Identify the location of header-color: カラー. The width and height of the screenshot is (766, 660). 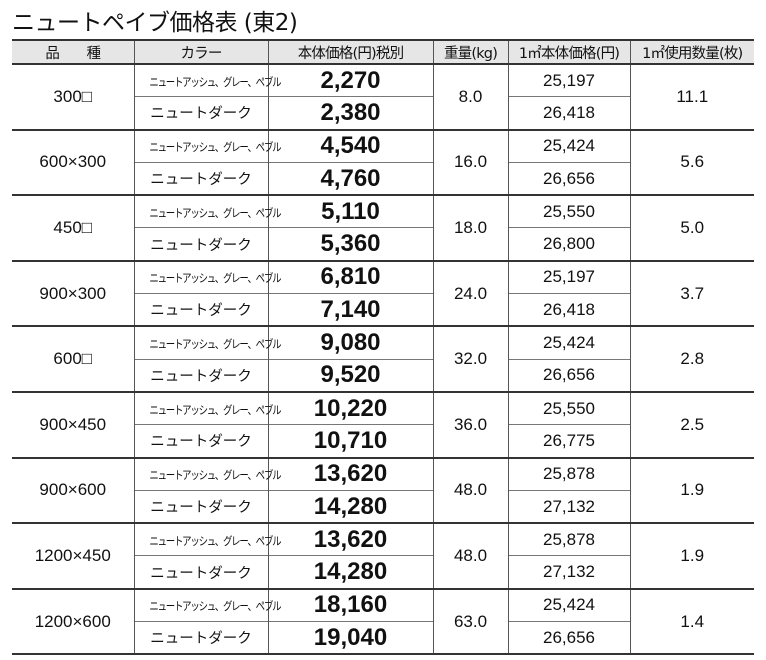
(201, 52).